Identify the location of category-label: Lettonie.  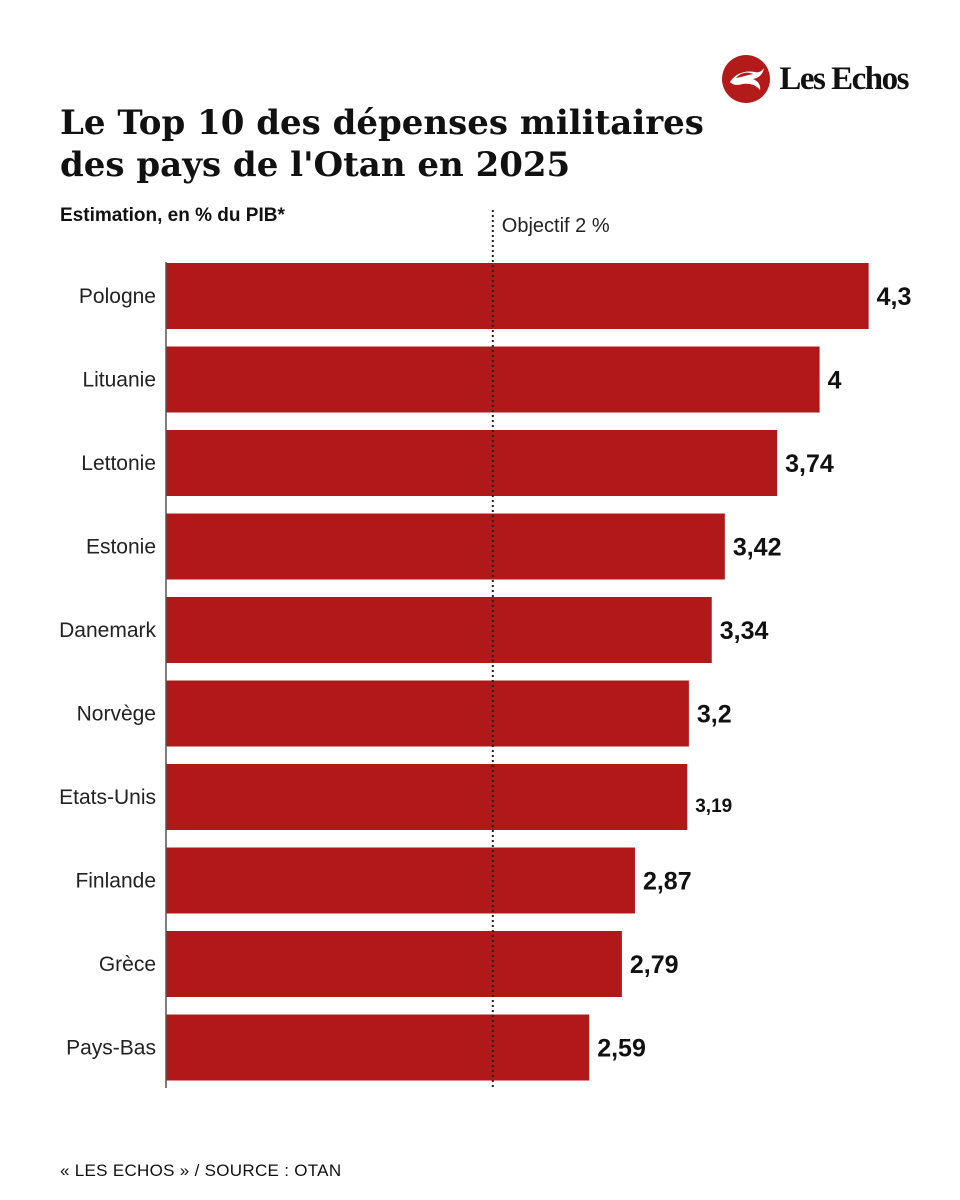
(118, 463).